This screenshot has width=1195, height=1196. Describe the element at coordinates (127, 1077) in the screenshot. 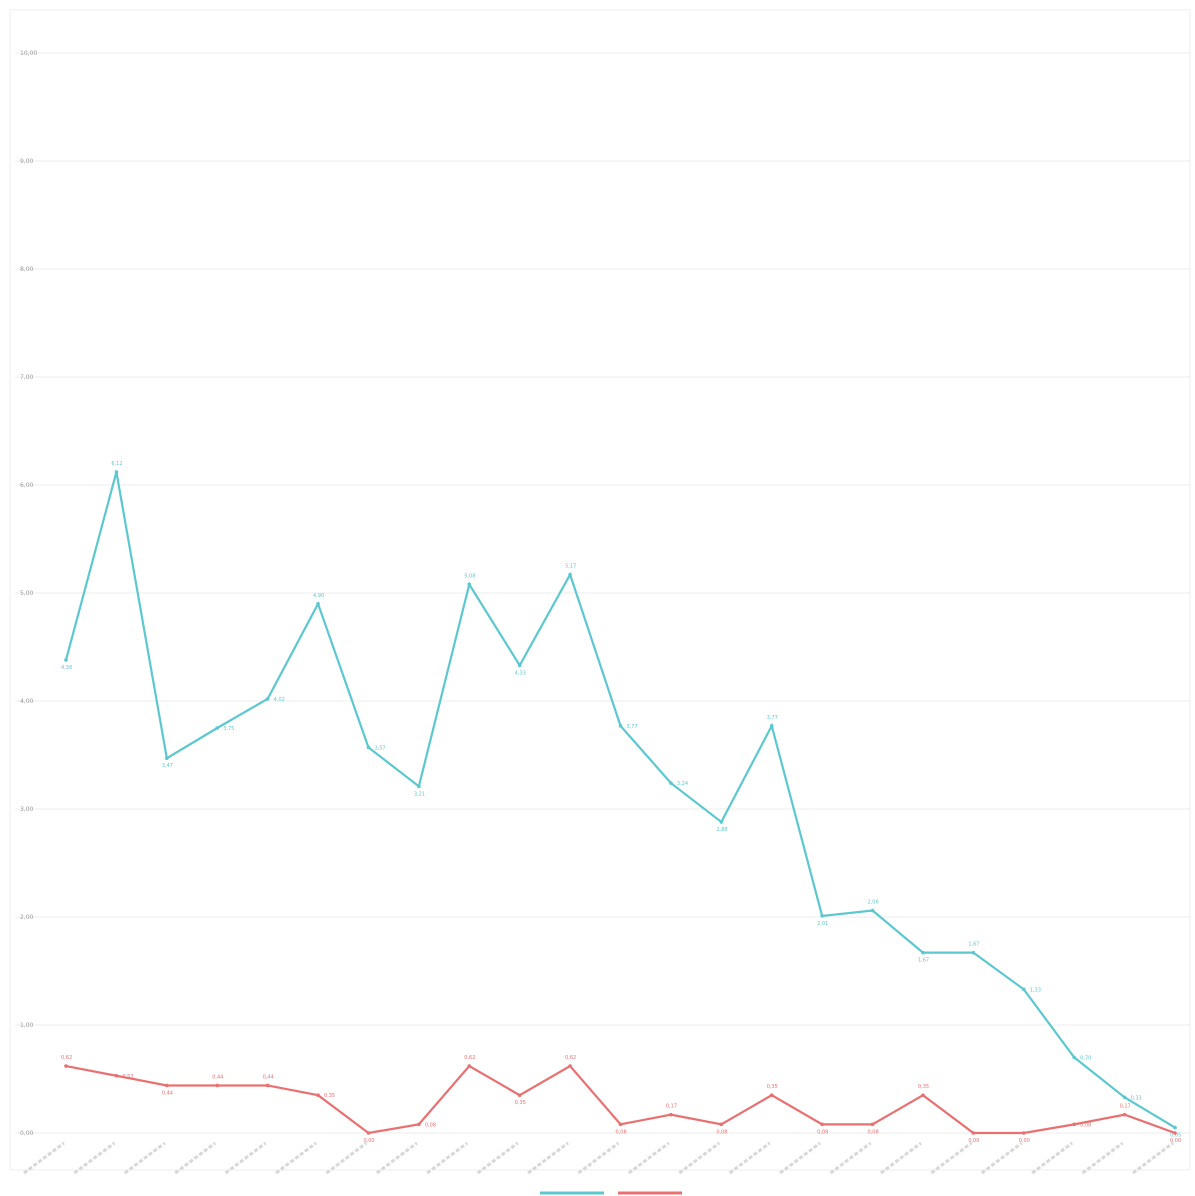

I see `data-label: 0,53` at that location.